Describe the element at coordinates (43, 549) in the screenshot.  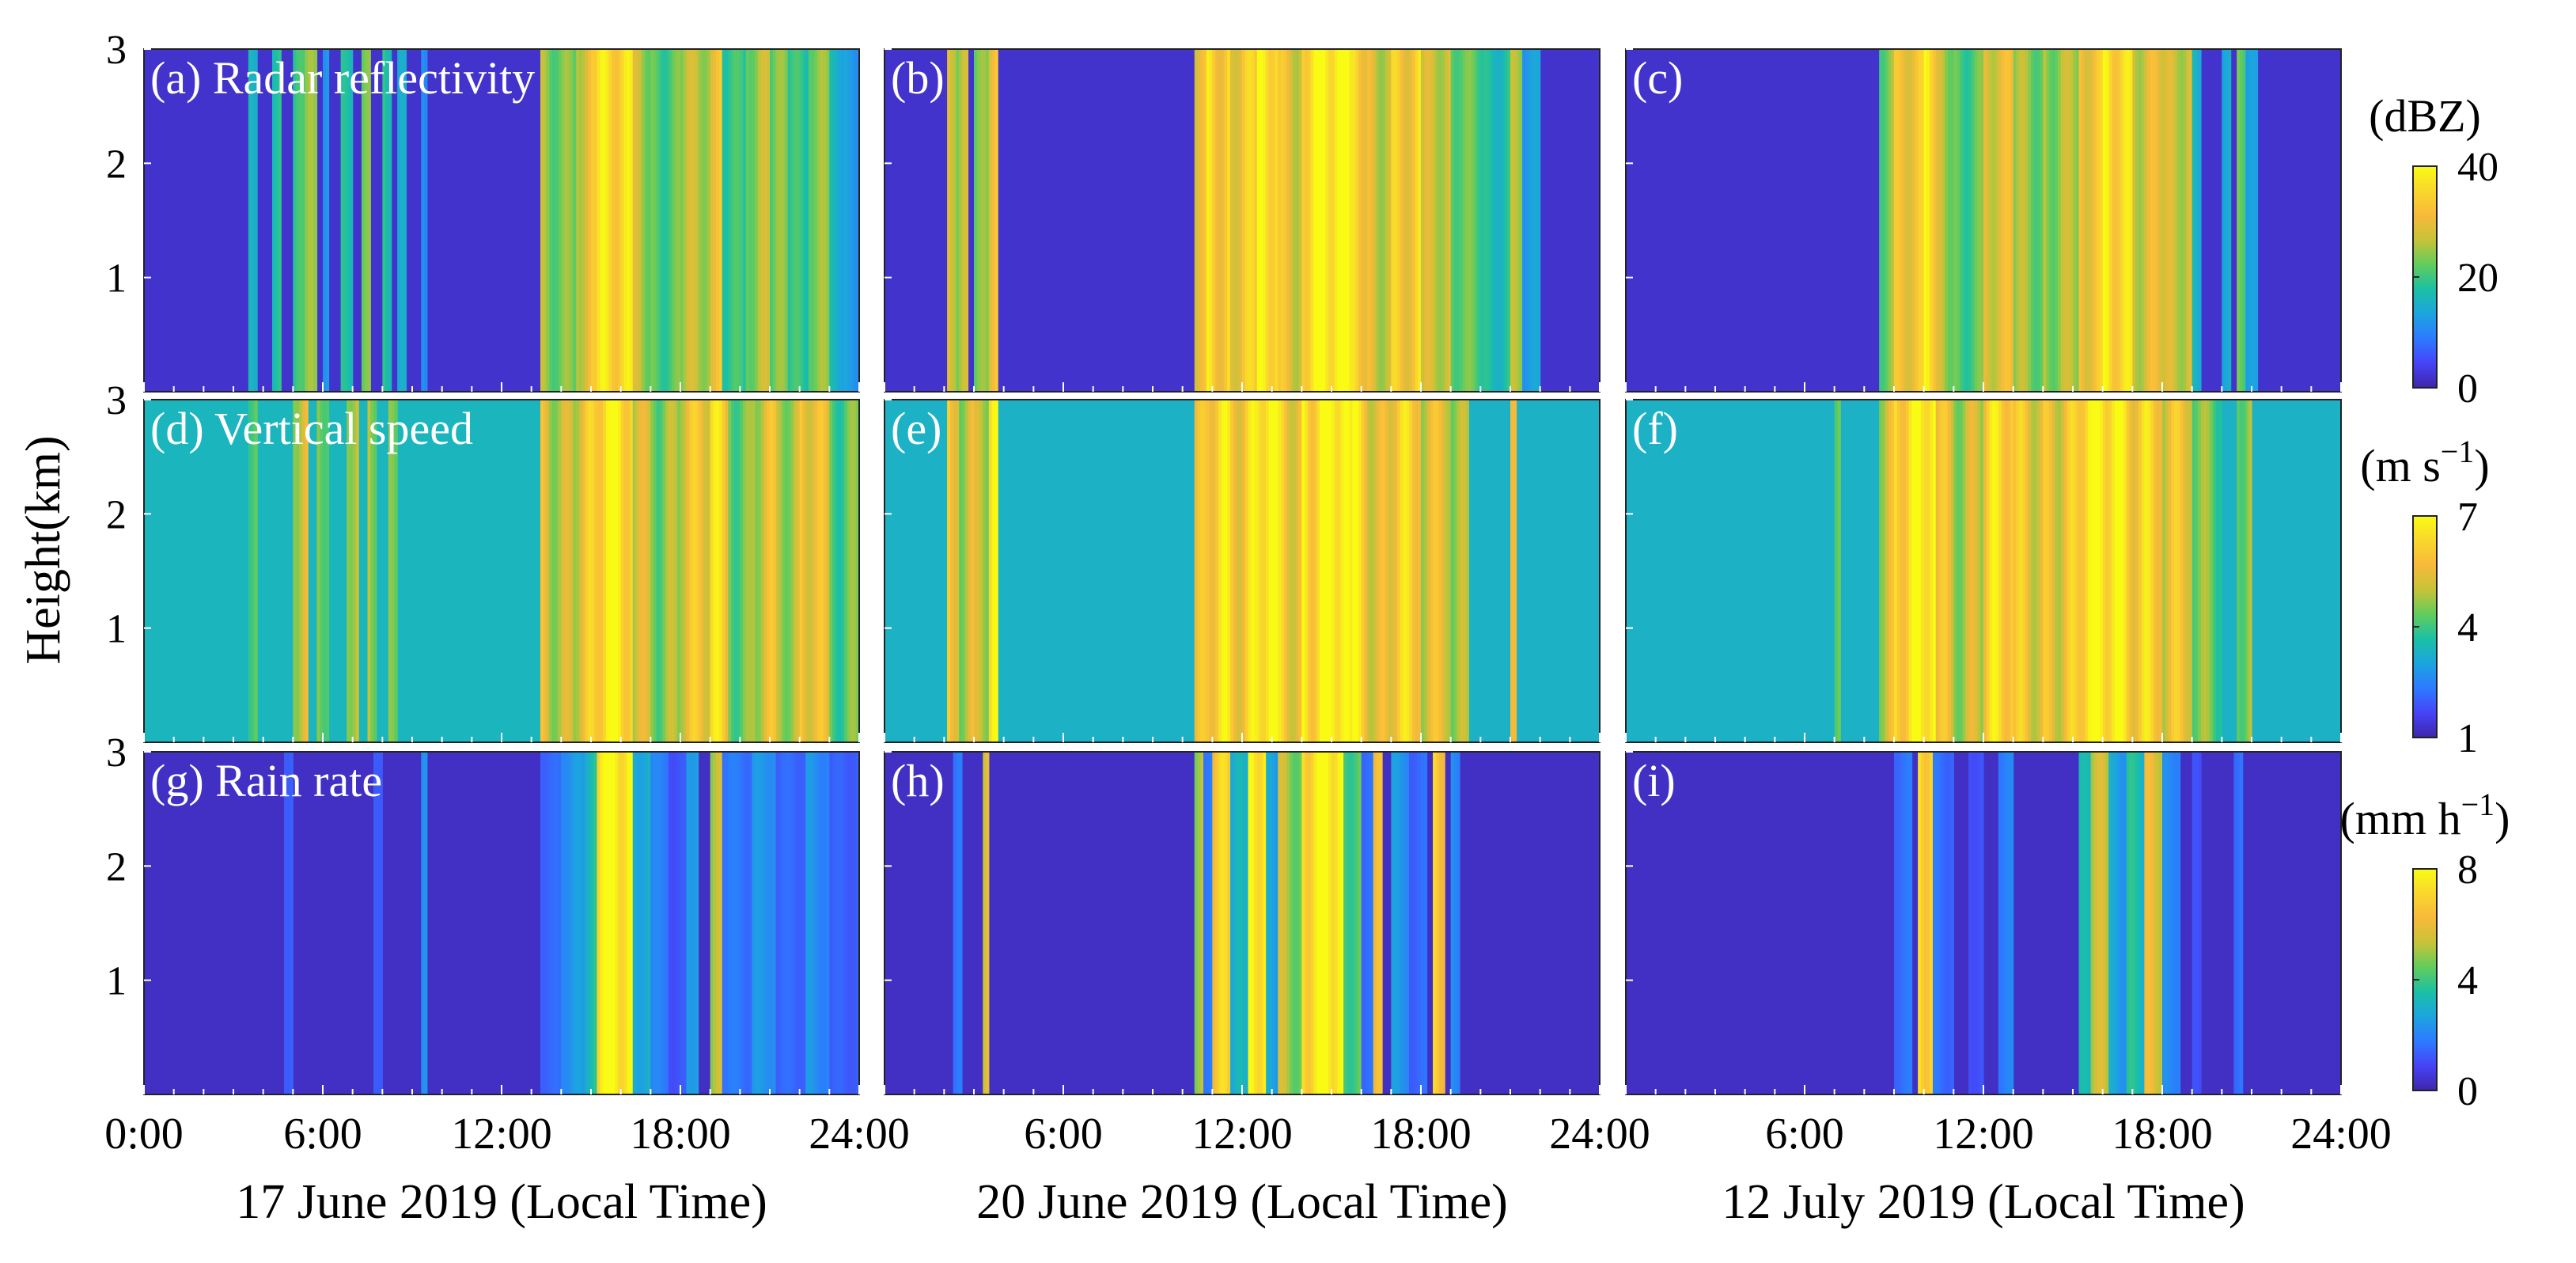
I see `y-axis-label: Height(km)` at that location.